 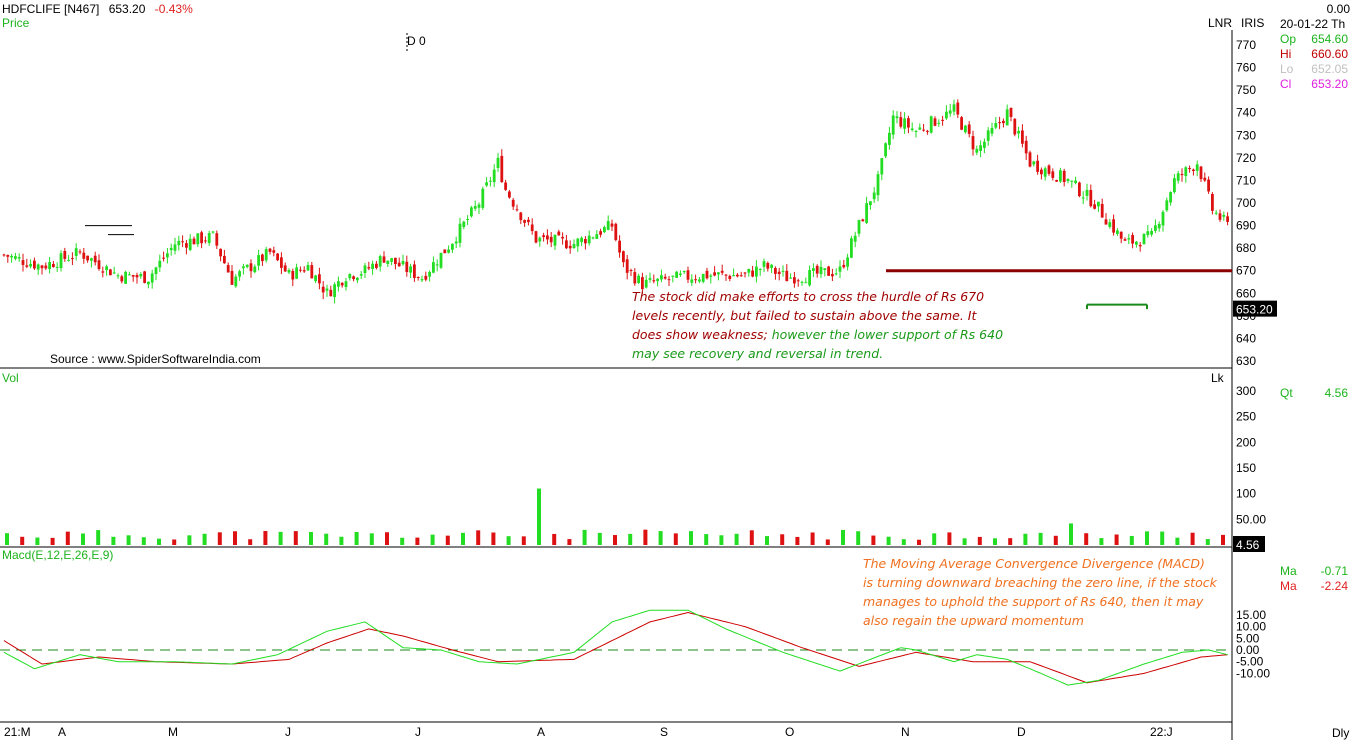 What do you see at coordinates (1220, 23) in the screenshot?
I see `lnr-label: LNR` at bounding box center [1220, 23].